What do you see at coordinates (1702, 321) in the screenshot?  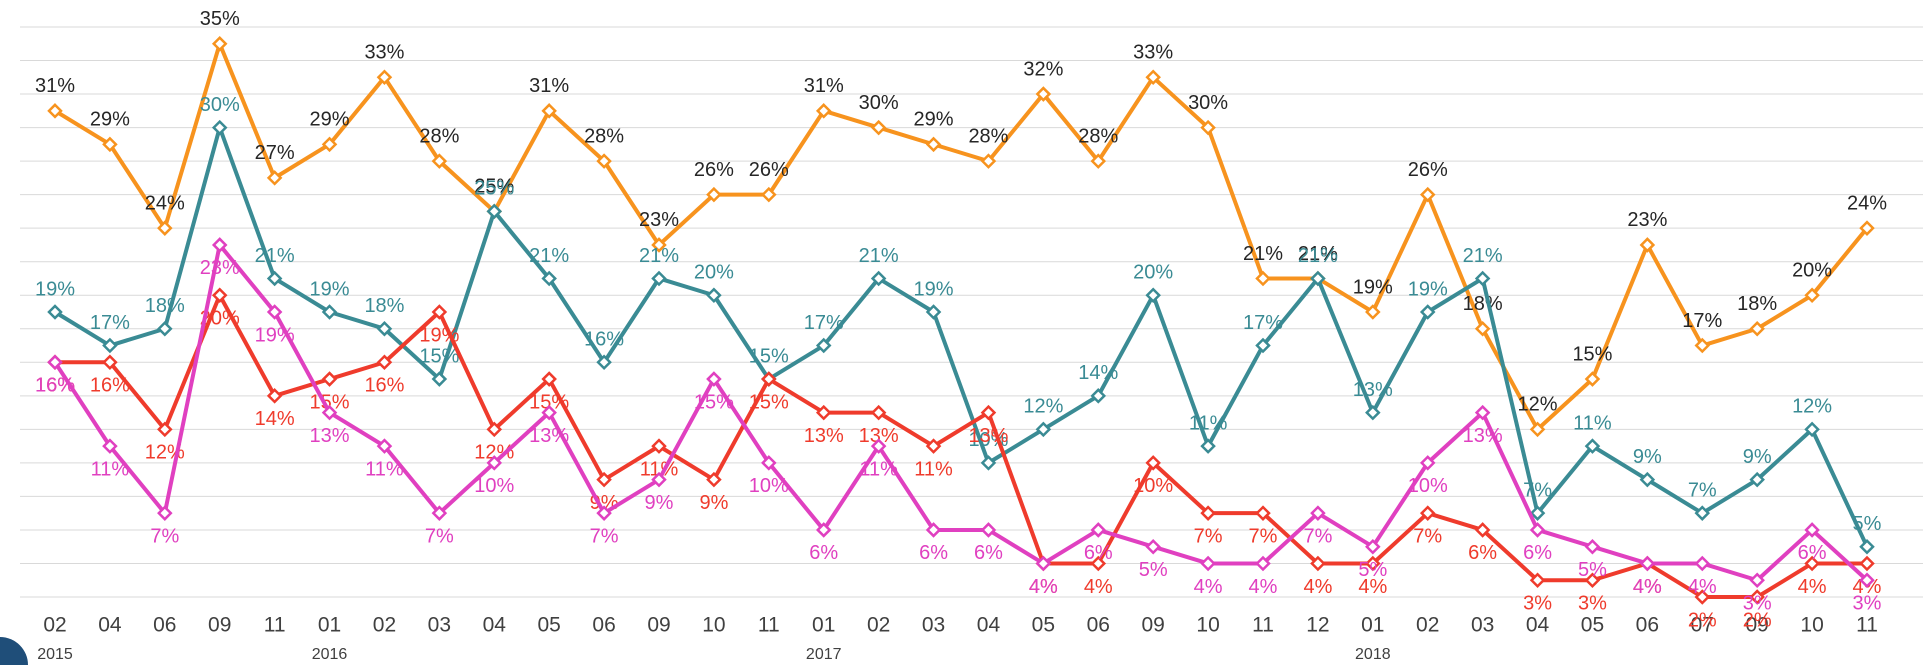 I see `value-label: 17%` at bounding box center [1702, 321].